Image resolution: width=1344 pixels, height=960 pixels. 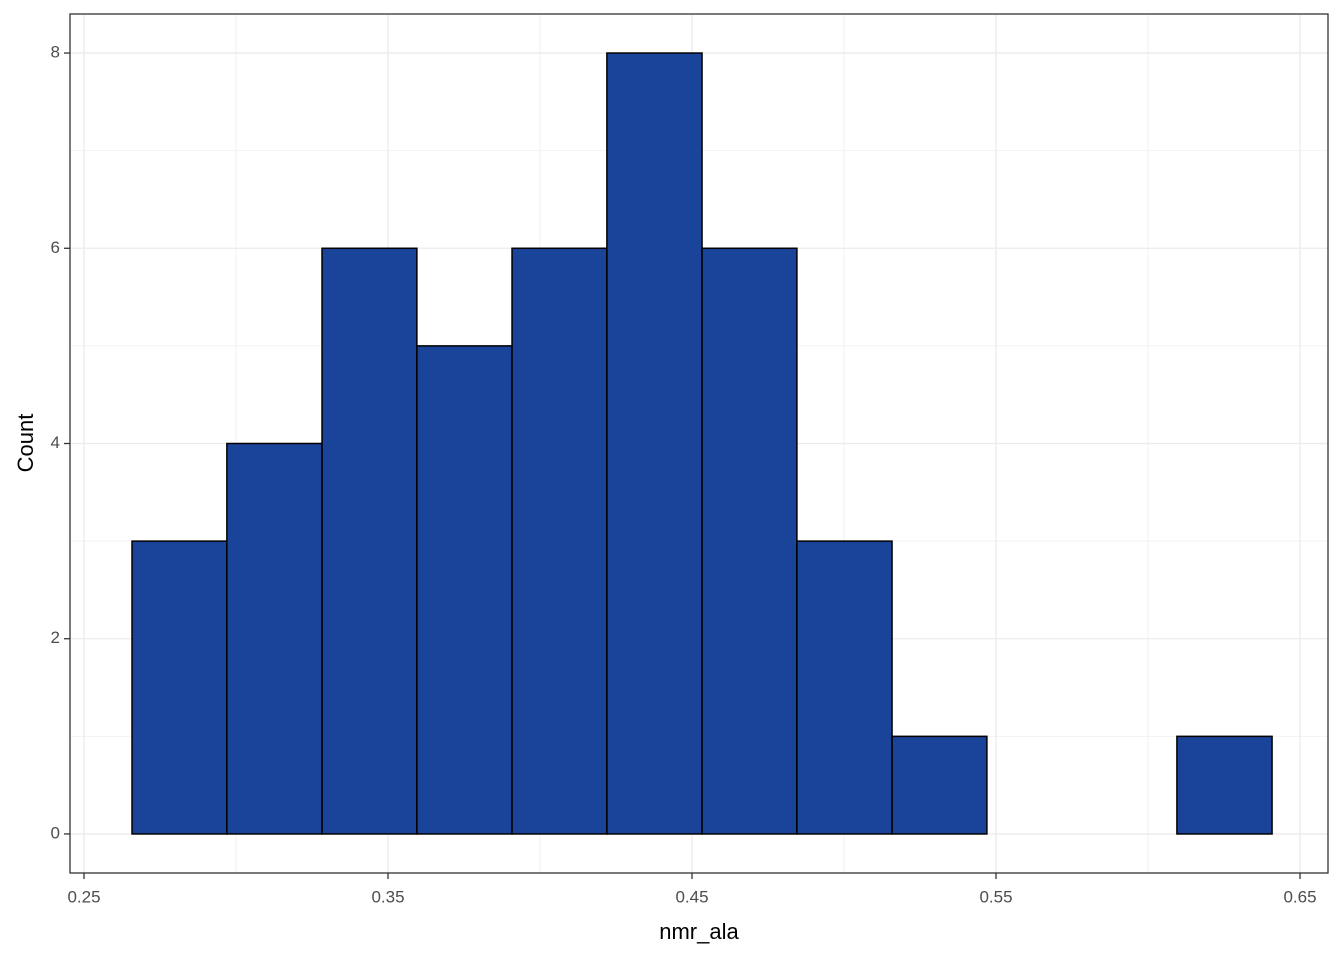 What do you see at coordinates (691, 896) in the screenshot?
I see `x-tick-label: 0.45` at bounding box center [691, 896].